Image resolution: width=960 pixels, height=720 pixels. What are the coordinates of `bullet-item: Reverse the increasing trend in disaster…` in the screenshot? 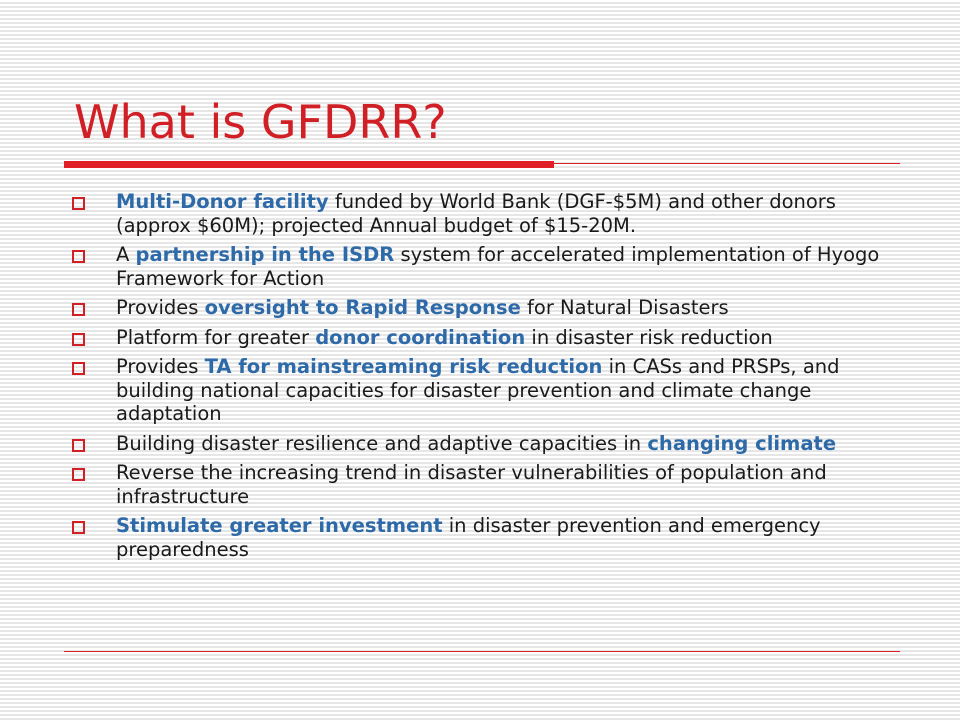 It's located at (476, 484).